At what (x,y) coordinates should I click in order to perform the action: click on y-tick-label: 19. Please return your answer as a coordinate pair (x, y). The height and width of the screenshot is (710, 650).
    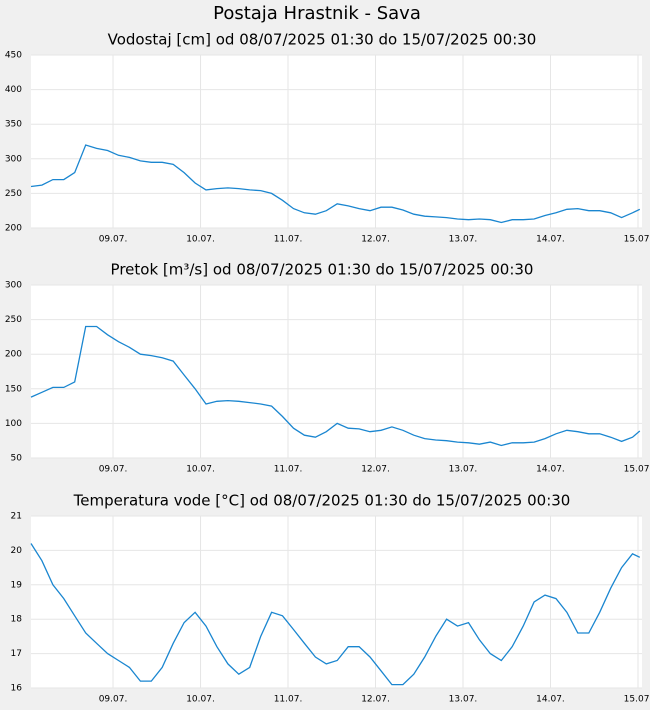
    Looking at the image, I should click on (17, 585).